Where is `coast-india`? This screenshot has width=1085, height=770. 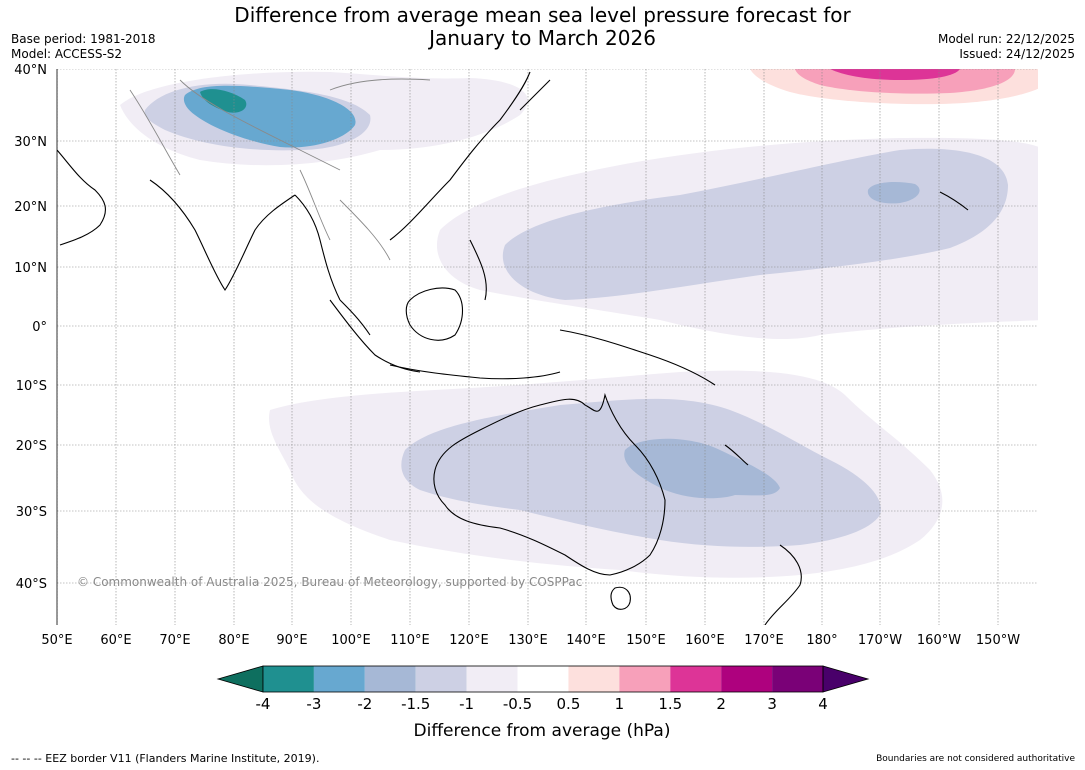 coast-india is located at coordinates (222, 235).